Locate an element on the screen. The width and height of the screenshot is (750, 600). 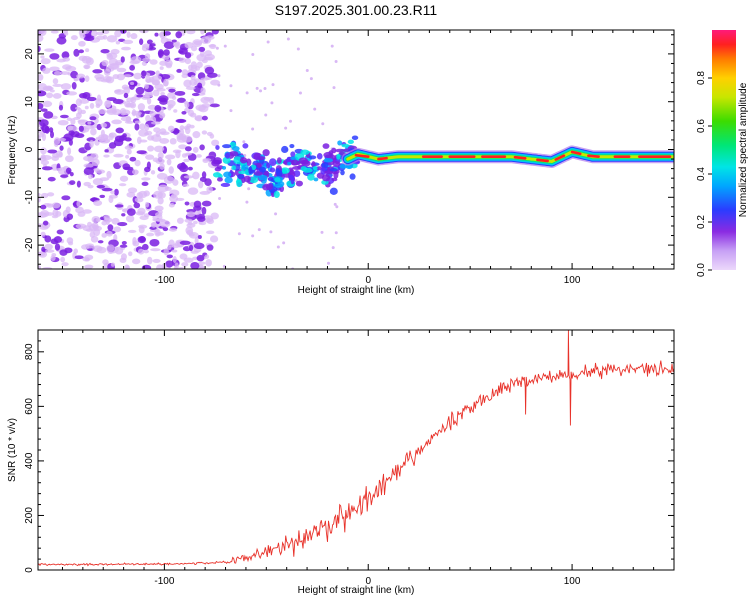
snr-x-label: Height of straight line (km) is located at coordinates (356, 590).